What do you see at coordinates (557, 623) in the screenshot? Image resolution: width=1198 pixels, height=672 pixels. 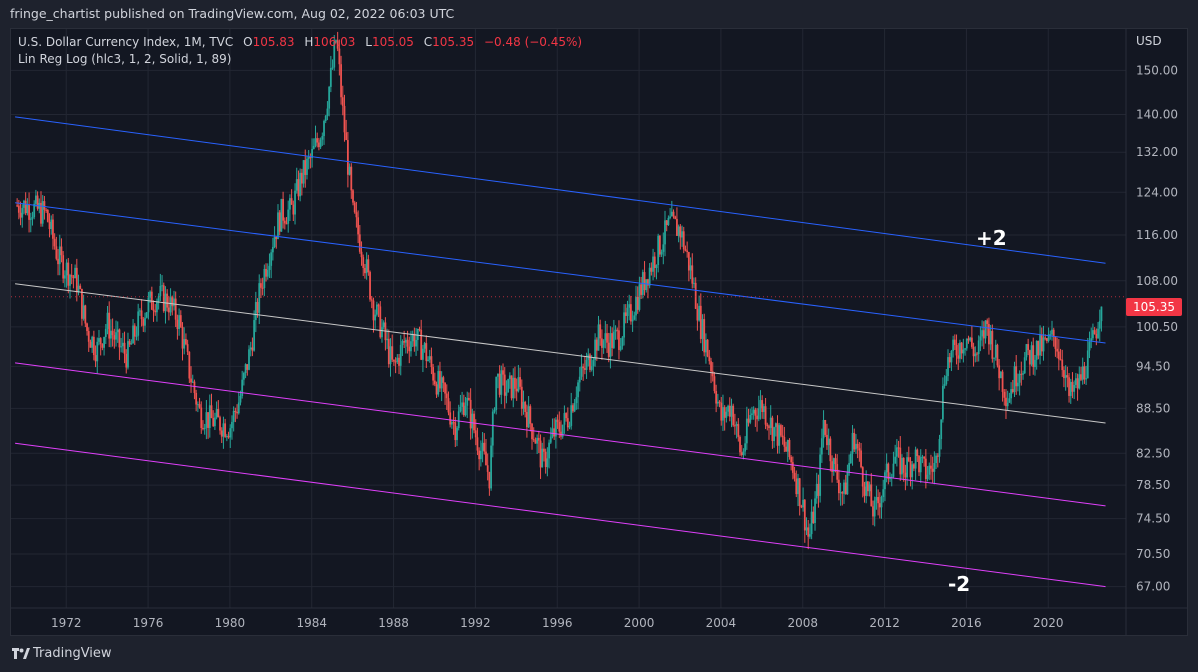 I see `x-tick-label: 1996` at bounding box center [557, 623].